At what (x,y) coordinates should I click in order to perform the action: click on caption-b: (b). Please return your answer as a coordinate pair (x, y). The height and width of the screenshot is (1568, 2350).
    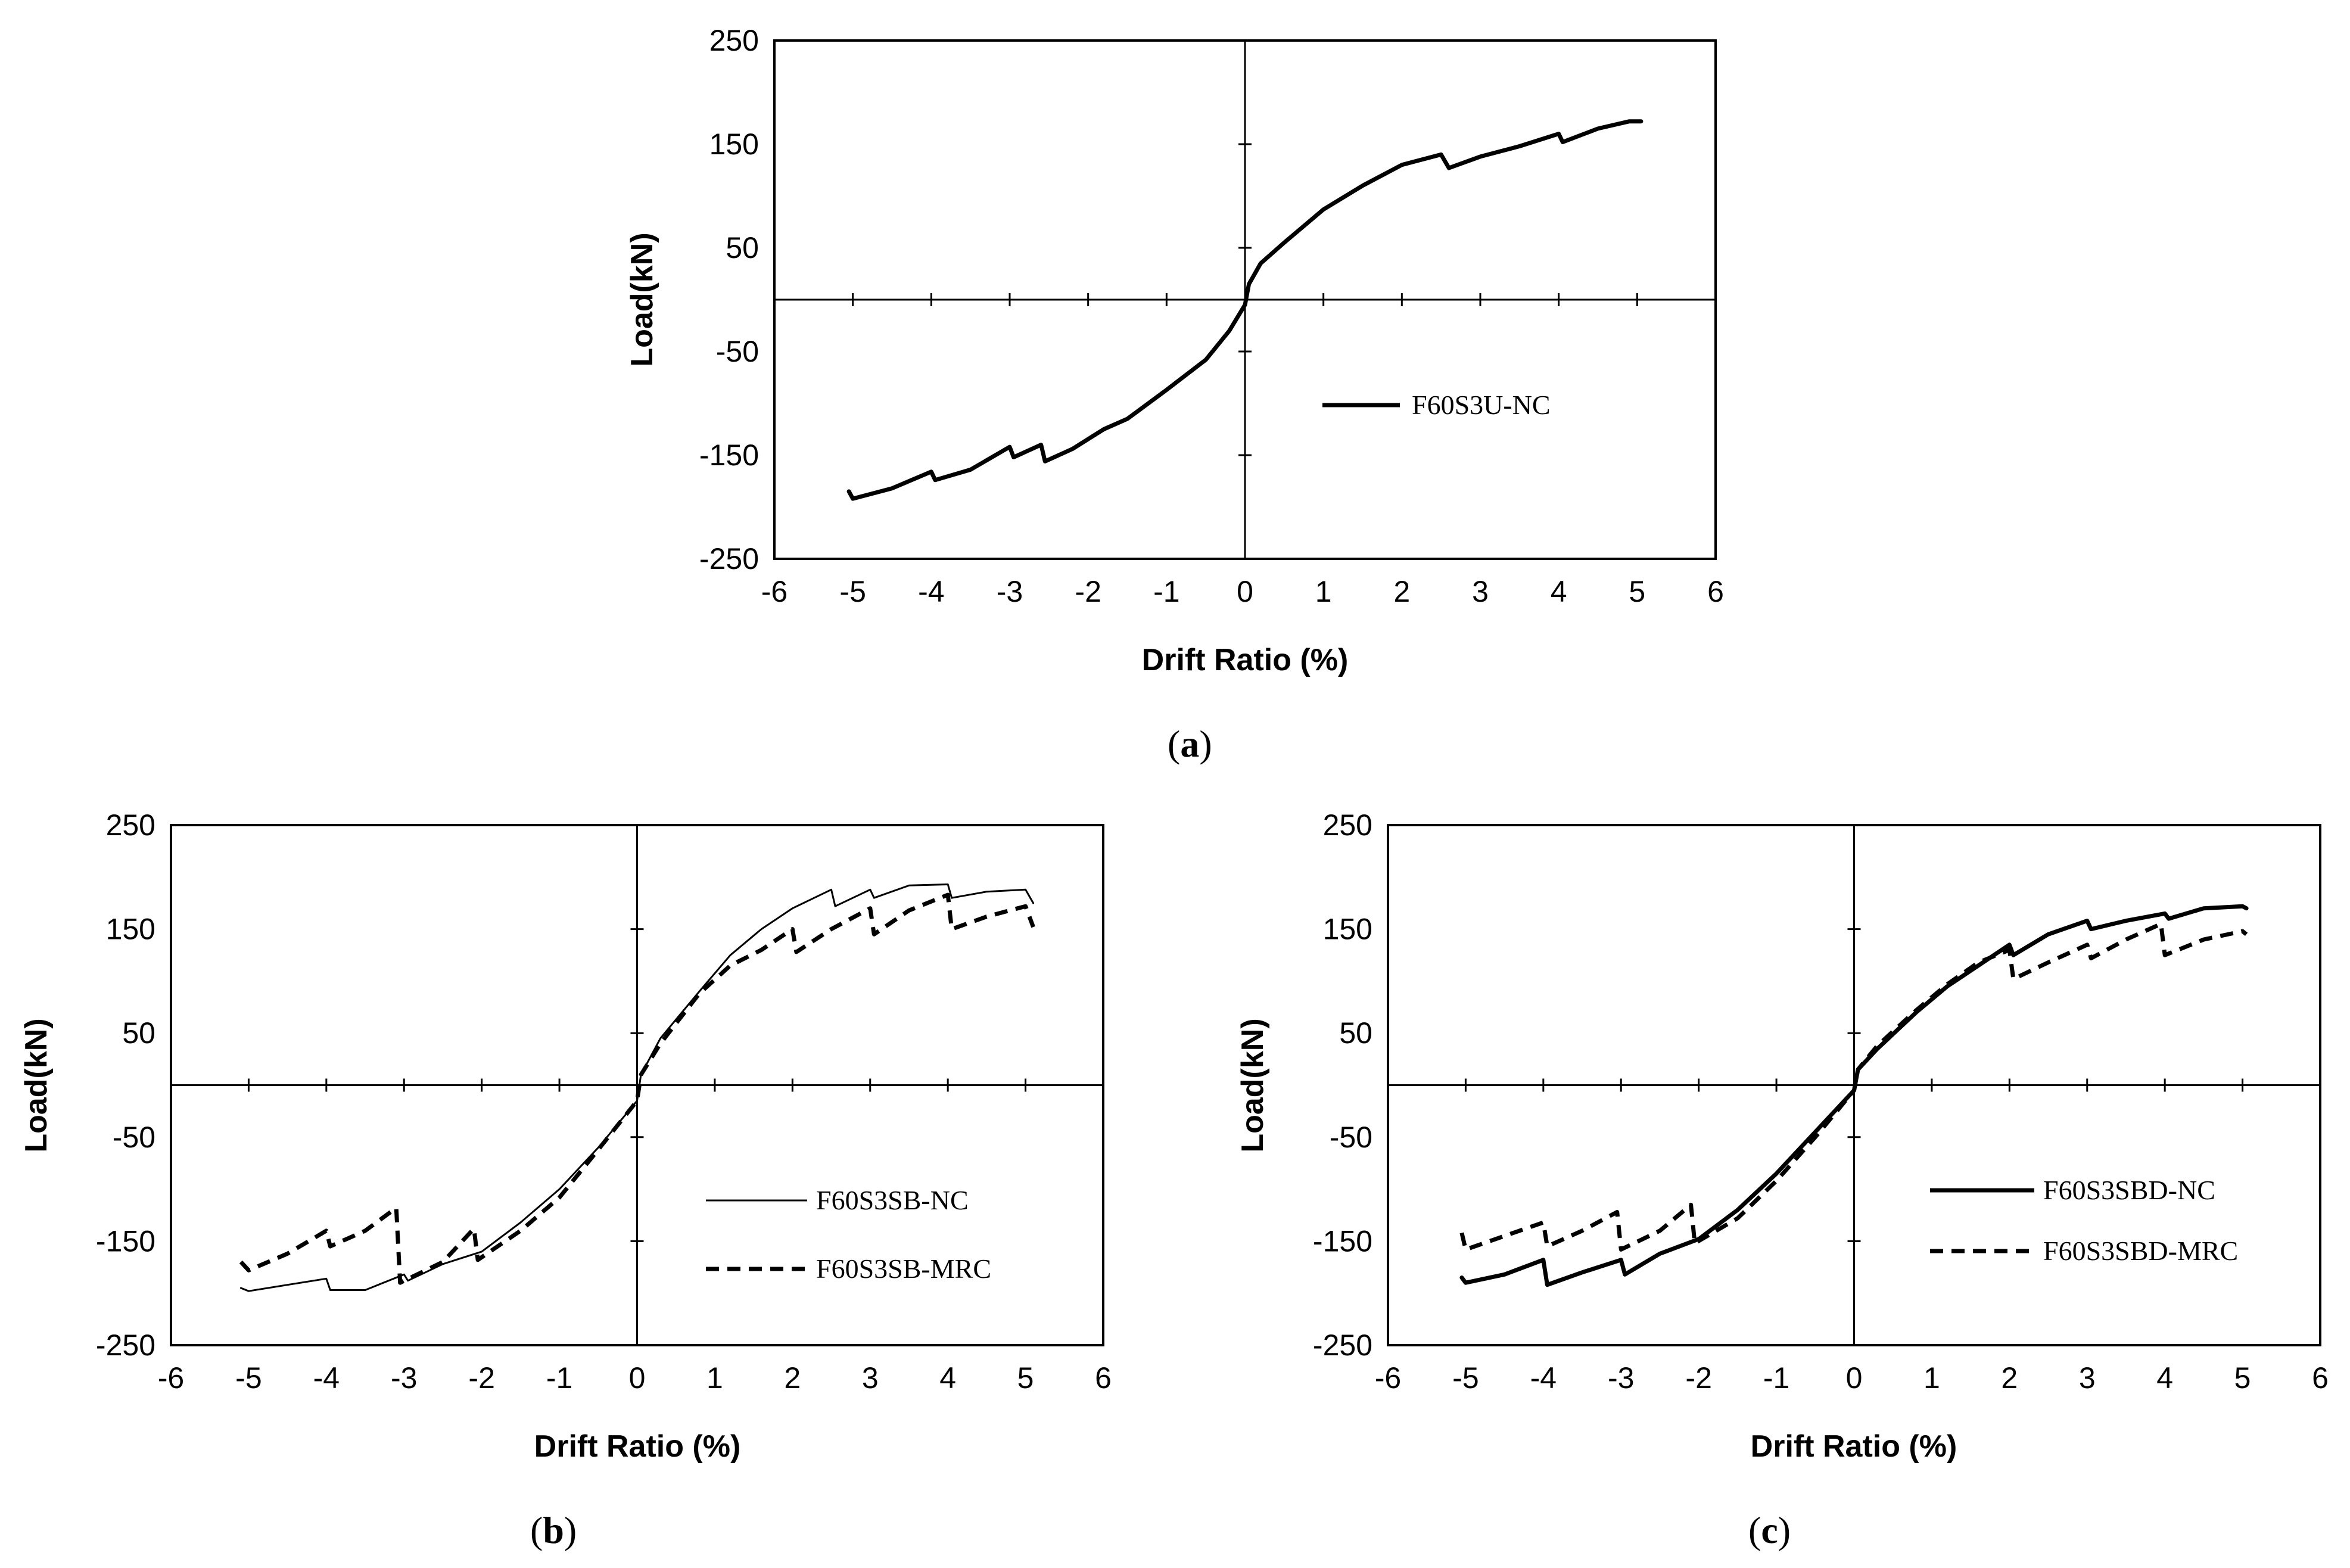
    Looking at the image, I should click on (553, 1530).